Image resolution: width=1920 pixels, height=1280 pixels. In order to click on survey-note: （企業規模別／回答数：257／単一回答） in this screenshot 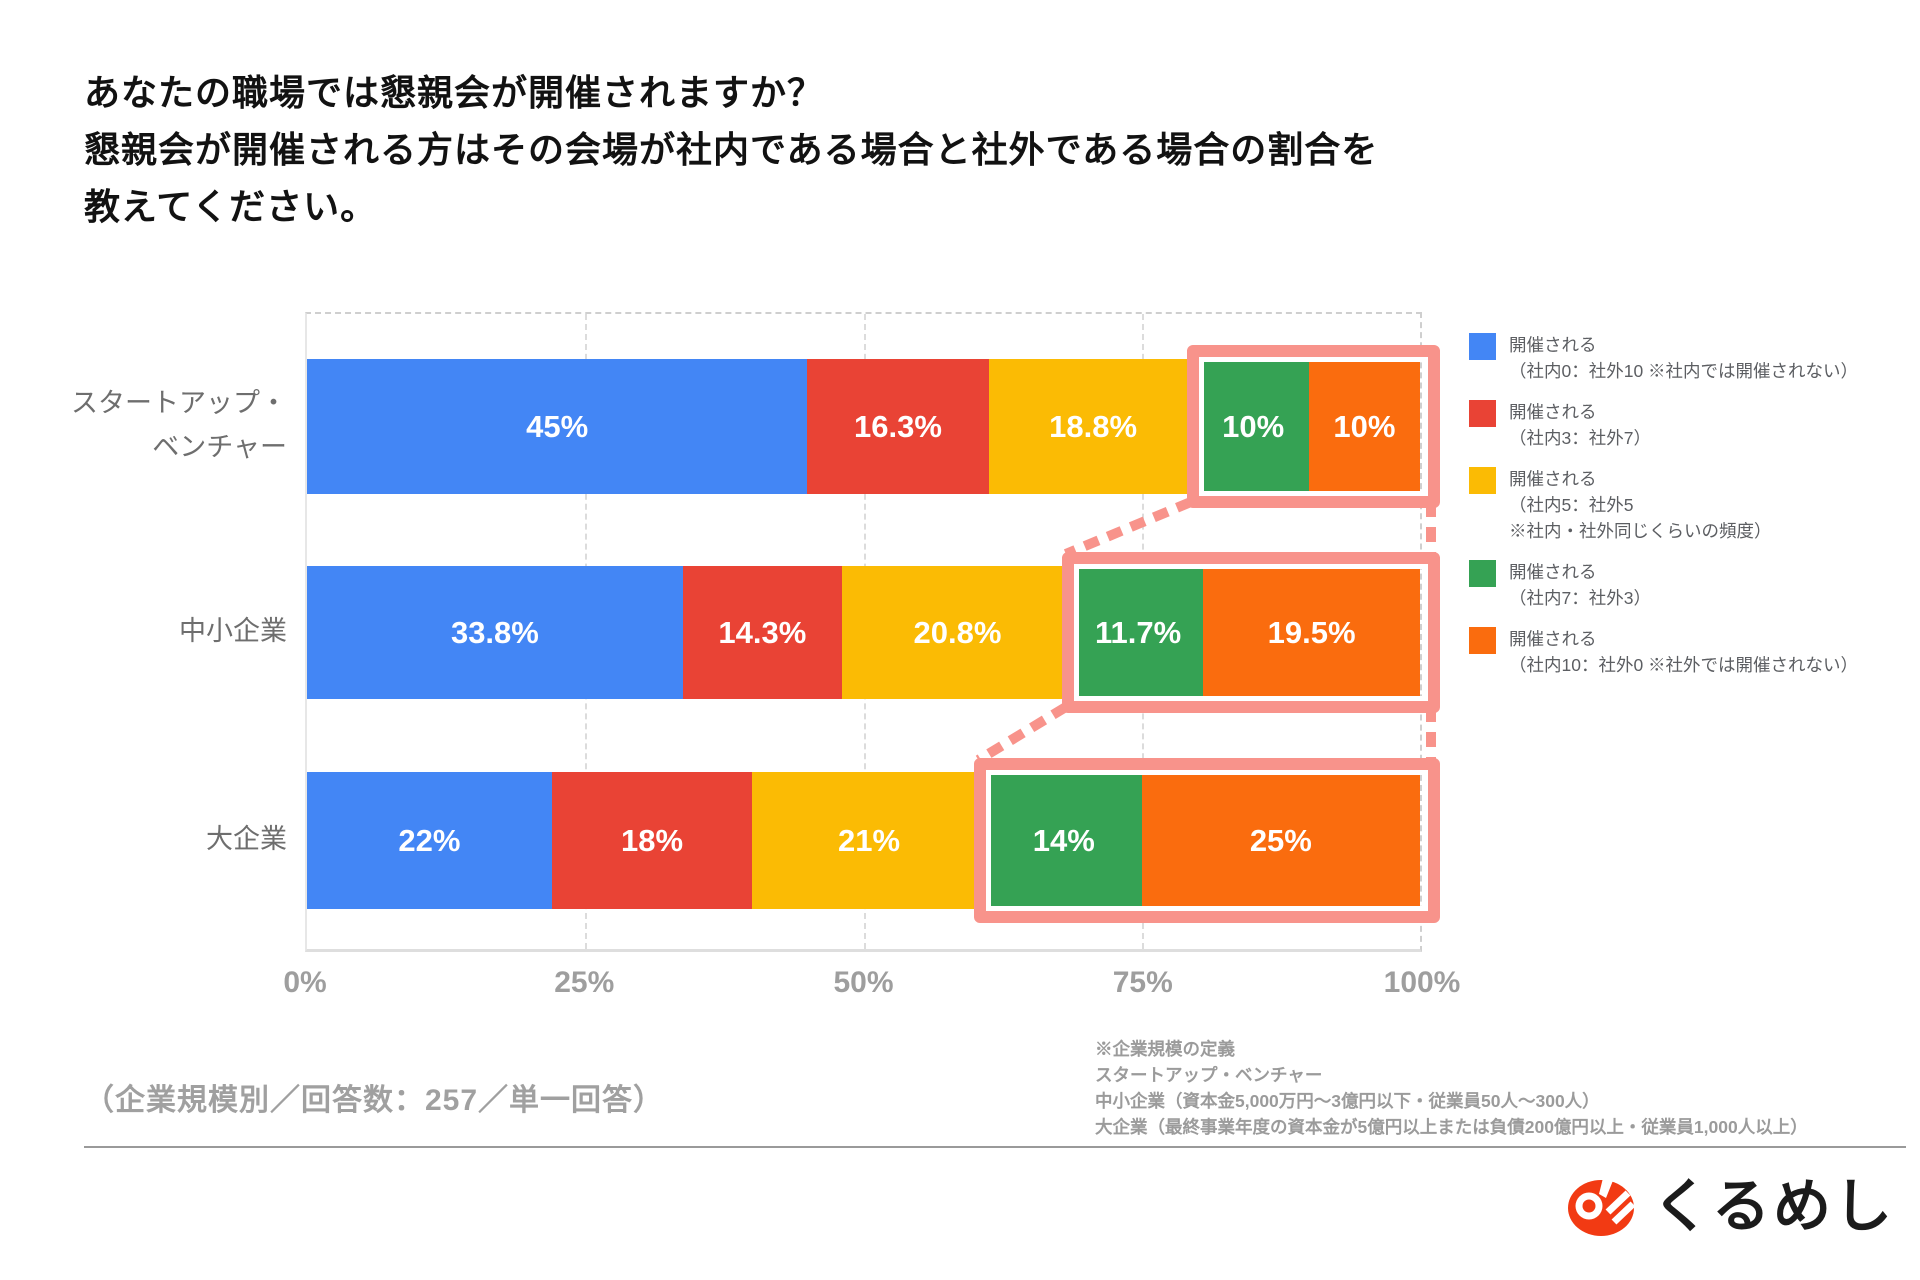, I will do `click(374, 1100)`.